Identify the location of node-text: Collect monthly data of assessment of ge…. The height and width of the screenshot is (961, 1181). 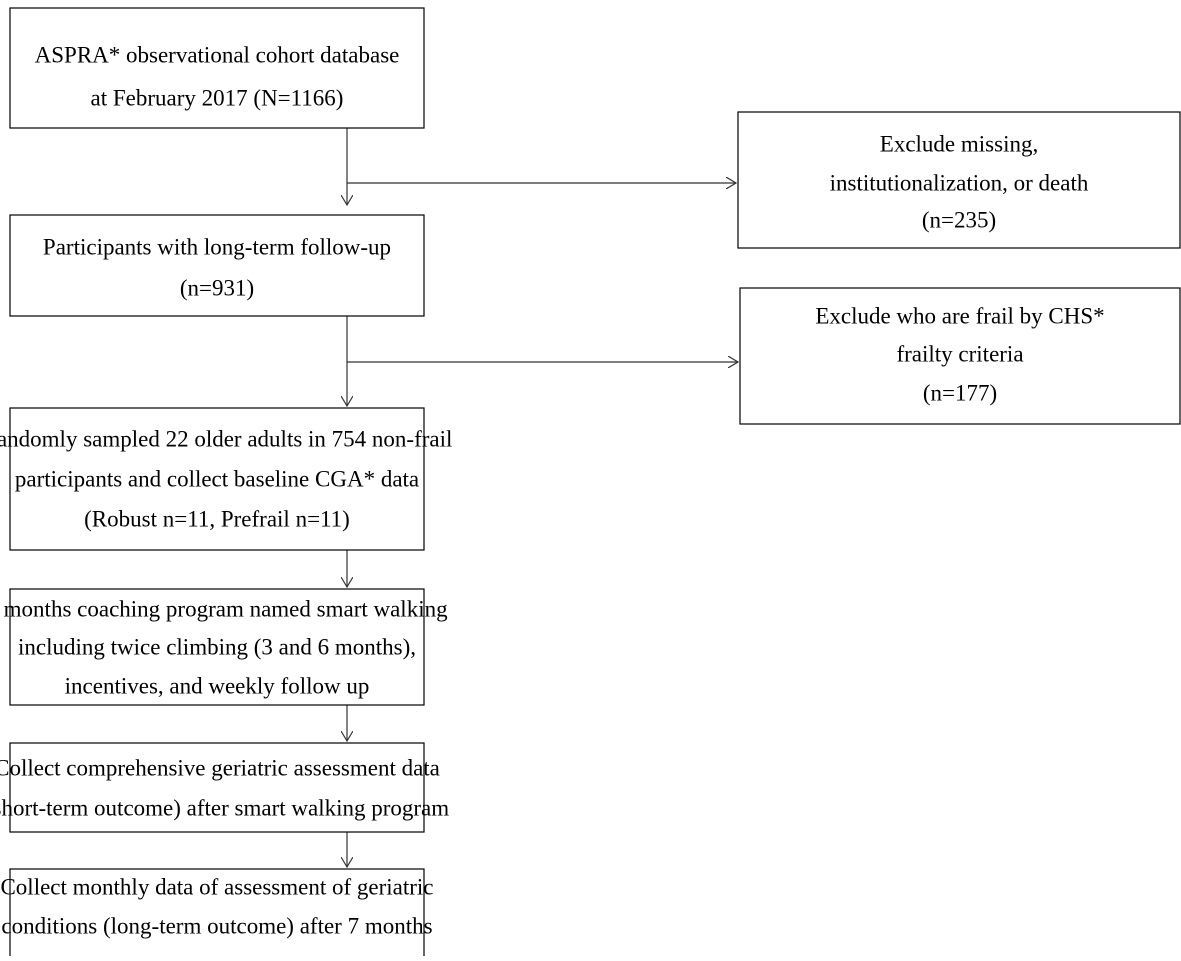
(216, 886).